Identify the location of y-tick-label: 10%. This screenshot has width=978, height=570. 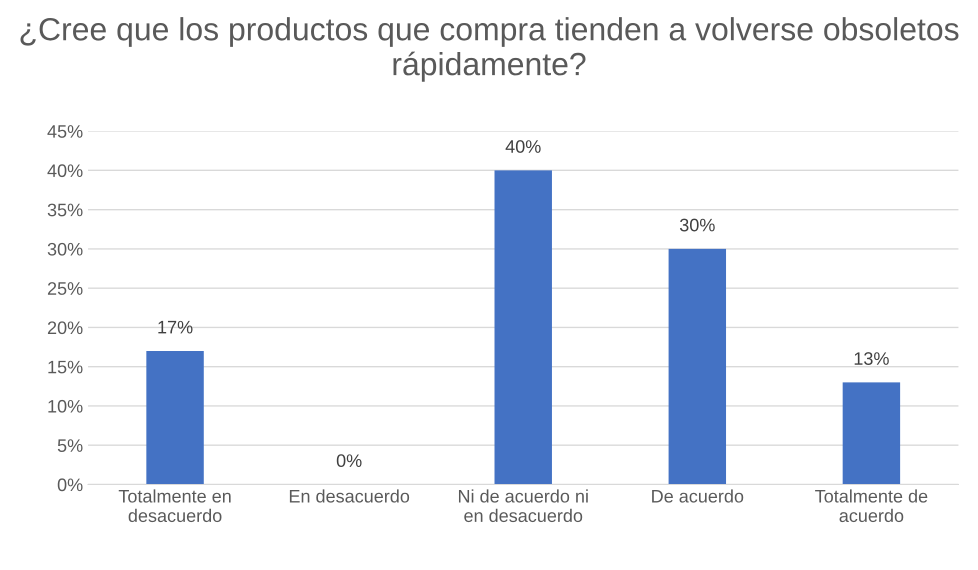
(65, 406).